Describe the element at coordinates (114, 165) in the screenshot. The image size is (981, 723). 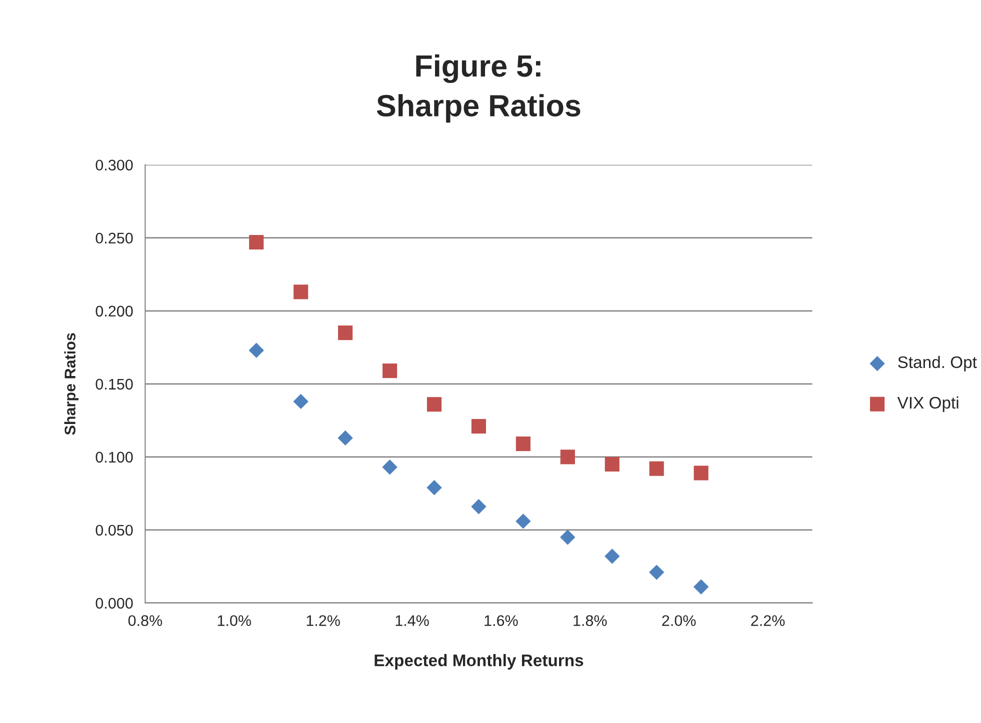
I see `y-tick-label: 0.300` at that location.